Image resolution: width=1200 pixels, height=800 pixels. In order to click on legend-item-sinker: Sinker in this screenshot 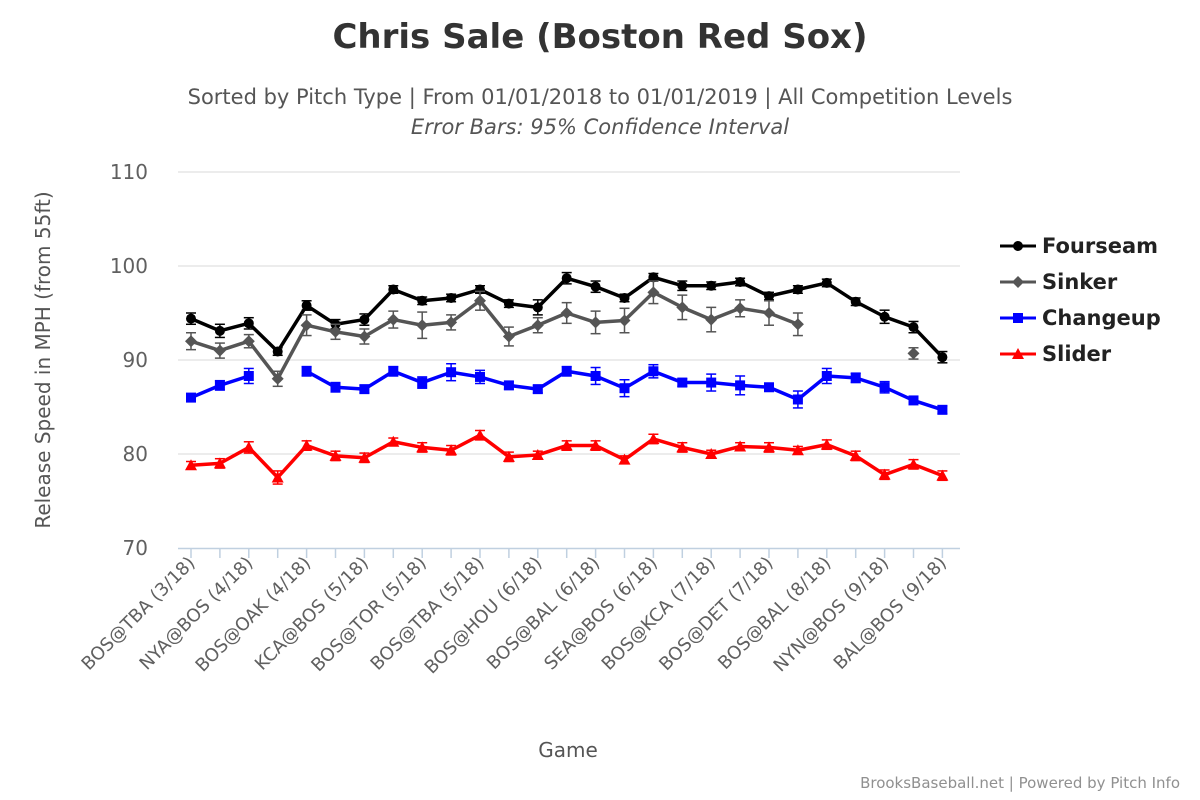, I will do `click(1080, 282)`.